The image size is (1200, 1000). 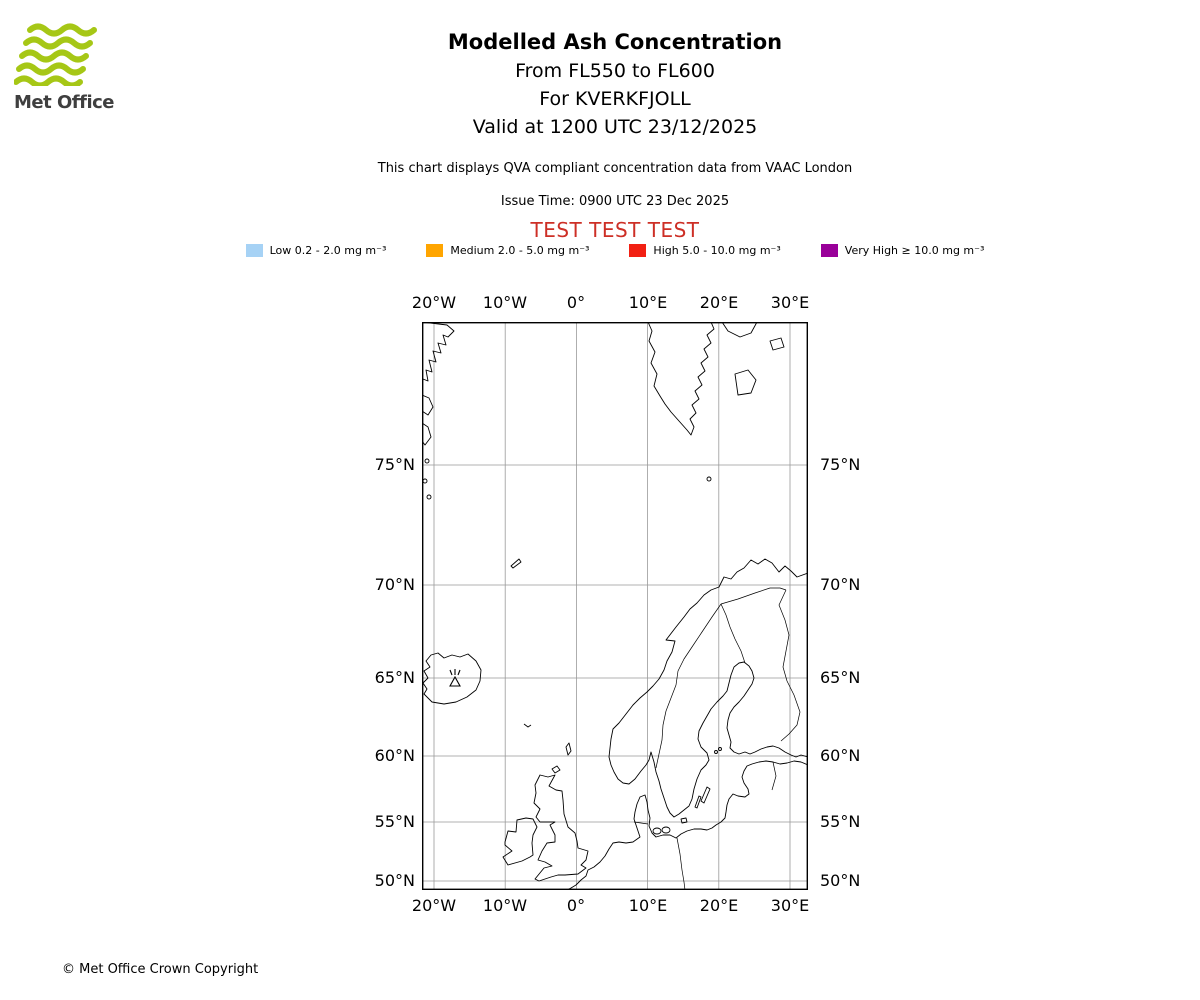 What do you see at coordinates (434, 302) in the screenshot?
I see `lon-label-top: 20°W` at bounding box center [434, 302].